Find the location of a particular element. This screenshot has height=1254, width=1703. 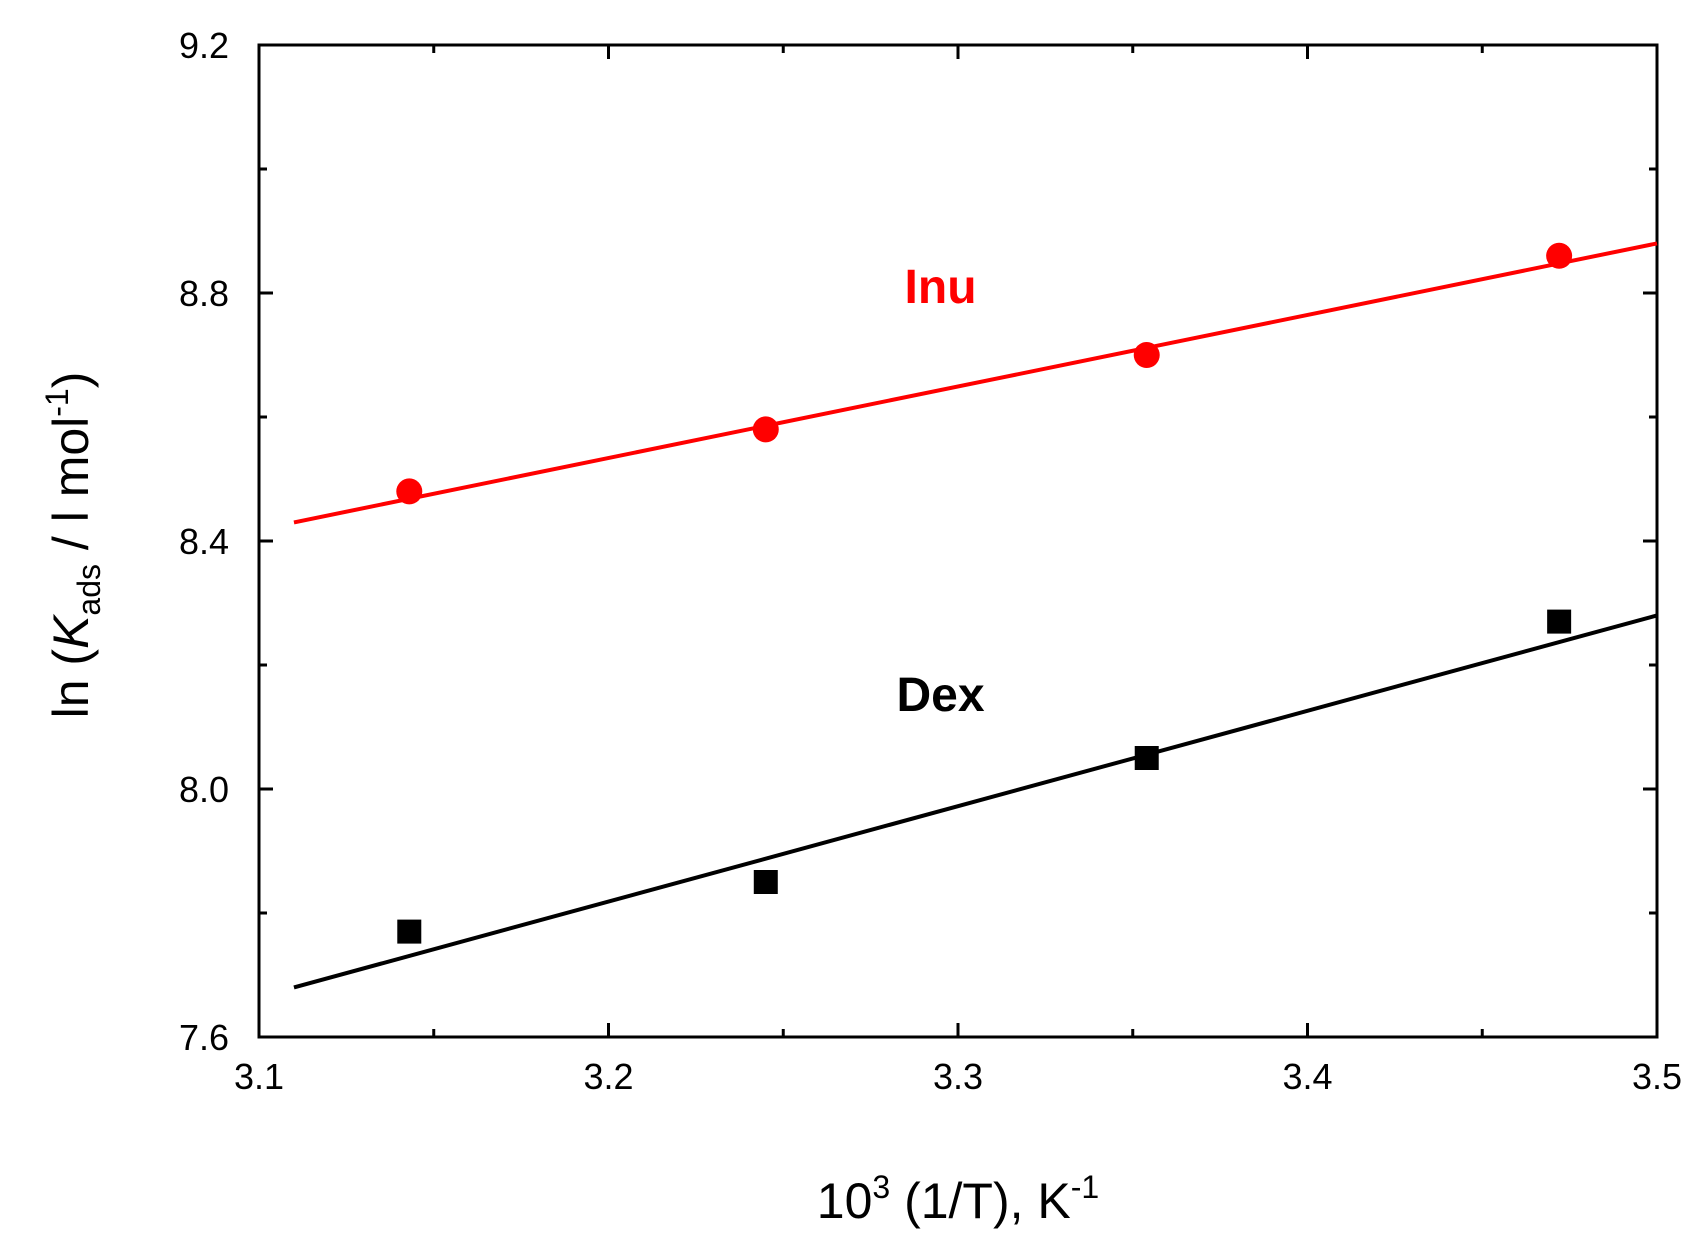

y-tick-label: 8.0 is located at coordinates (204, 789).